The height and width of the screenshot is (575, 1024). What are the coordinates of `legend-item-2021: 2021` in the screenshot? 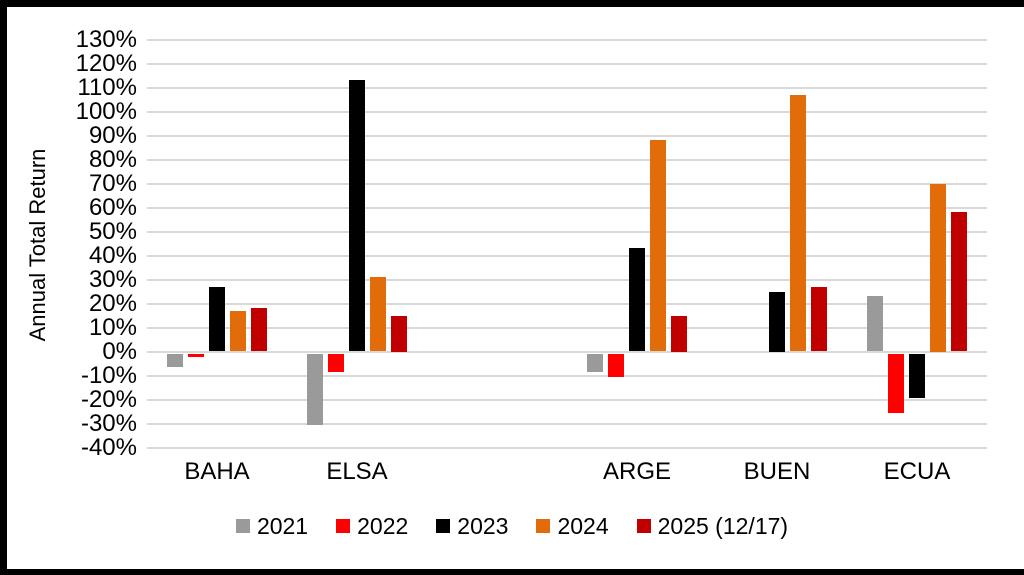 It's located at (272, 526).